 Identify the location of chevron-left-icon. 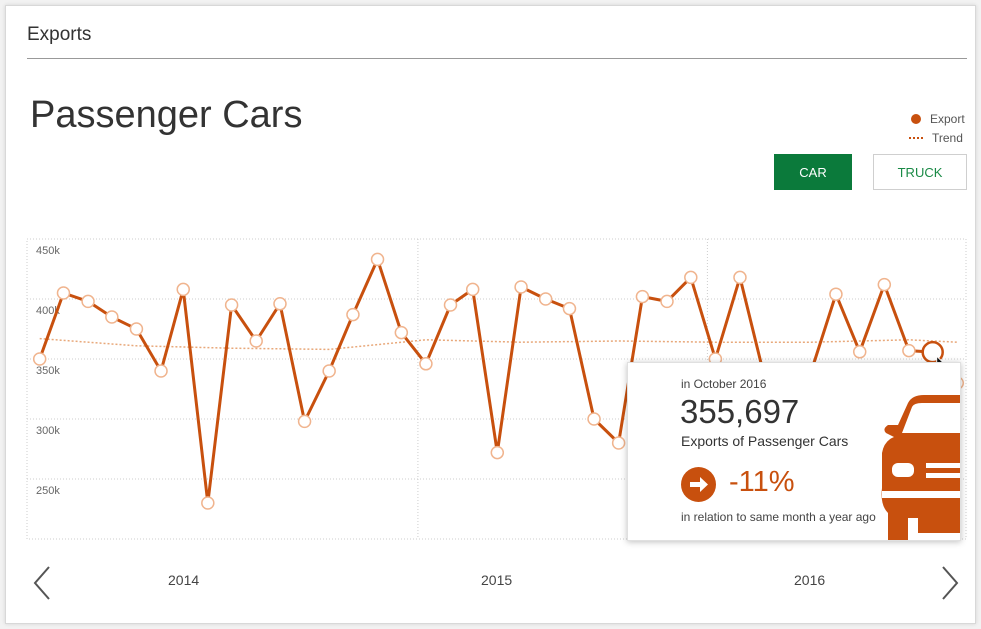
(41, 583).